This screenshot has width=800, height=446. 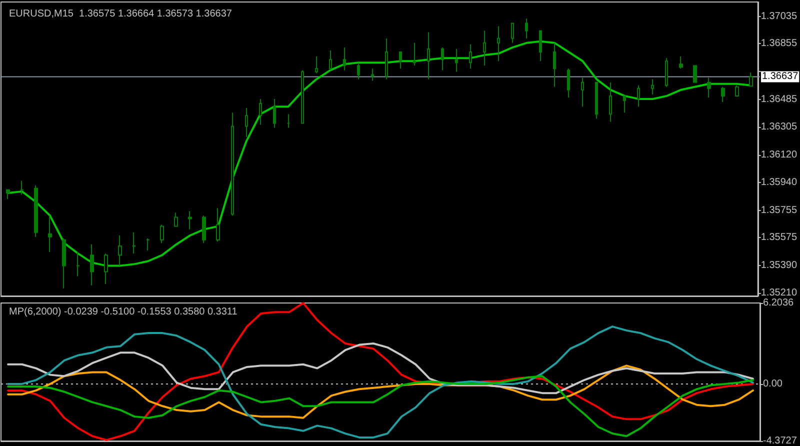 What do you see at coordinates (773, 384) in the screenshot?
I see `y-tick-label: 0.00` at bounding box center [773, 384].